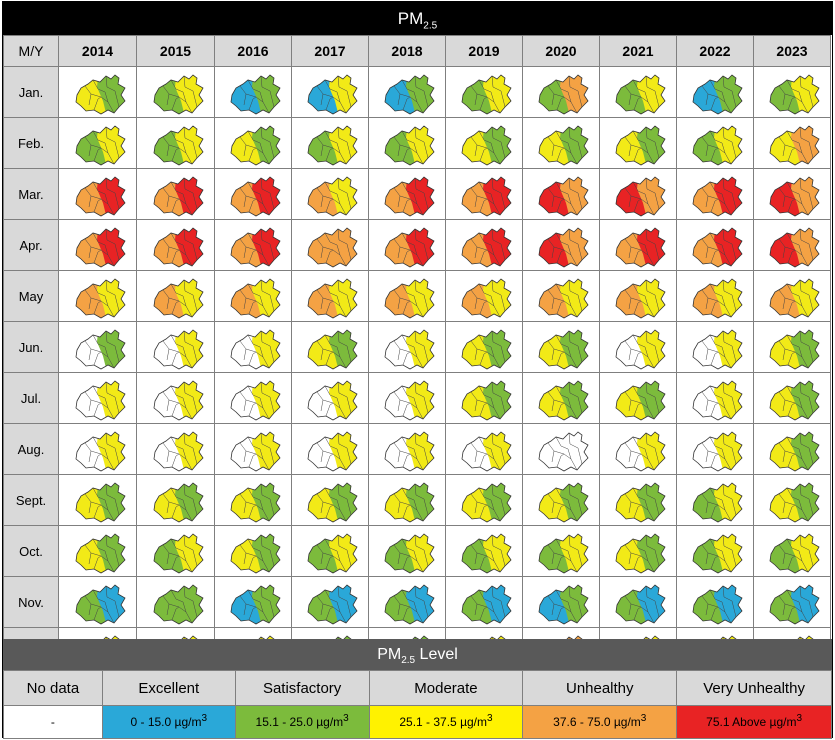 The width and height of the screenshot is (835, 740). What do you see at coordinates (715, 51) in the screenshot?
I see `year-header: 2022` at bounding box center [715, 51].